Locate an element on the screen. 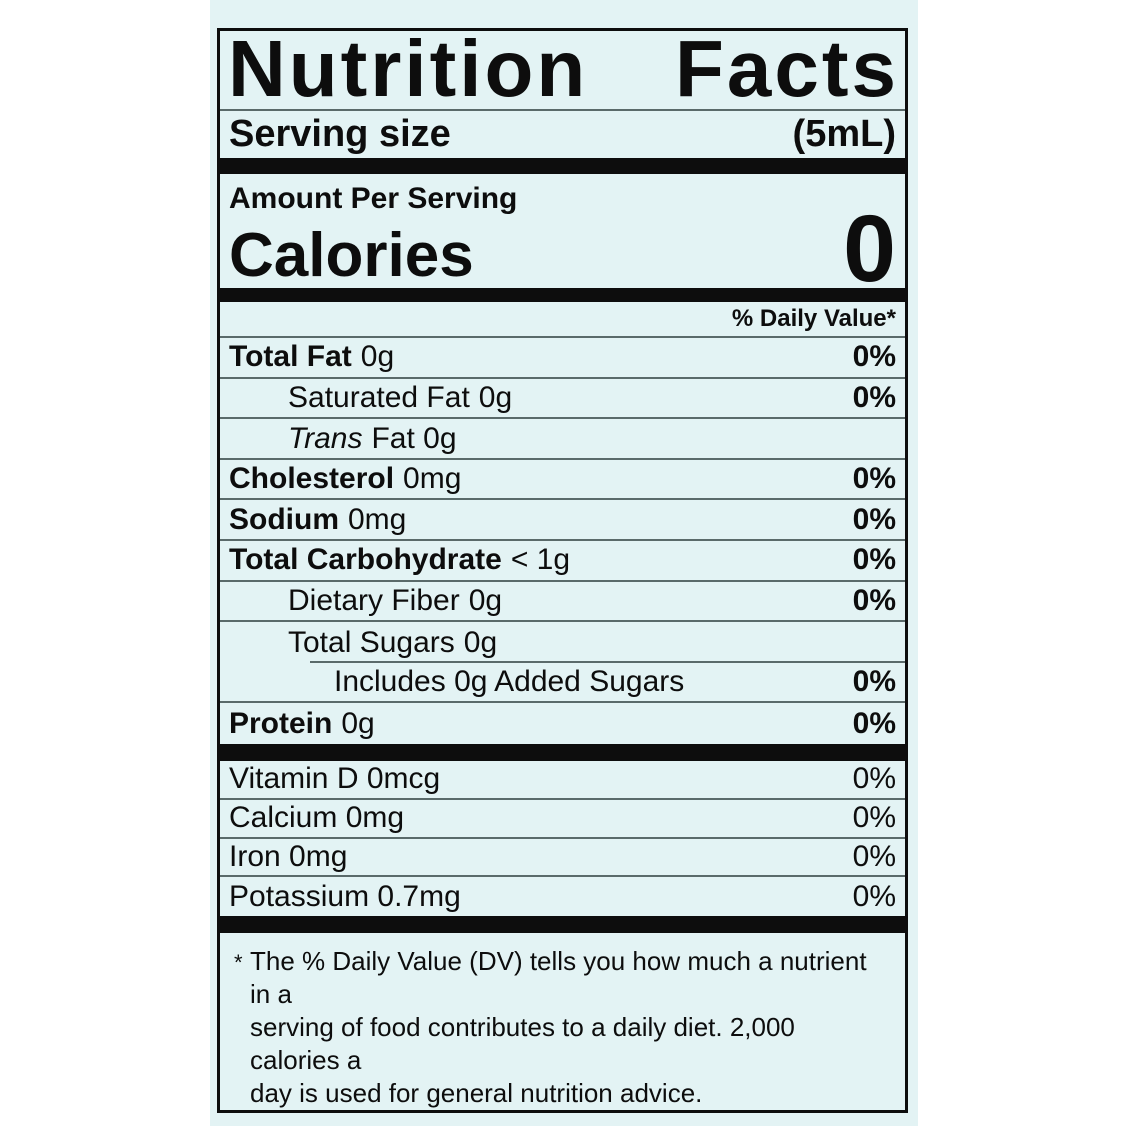 Image resolution: width=1126 pixels, height=1126 pixels. nutrient-row-total-carbohydrate: Total Carbohydrate < 1g 0% is located at coordinates (562, 561).